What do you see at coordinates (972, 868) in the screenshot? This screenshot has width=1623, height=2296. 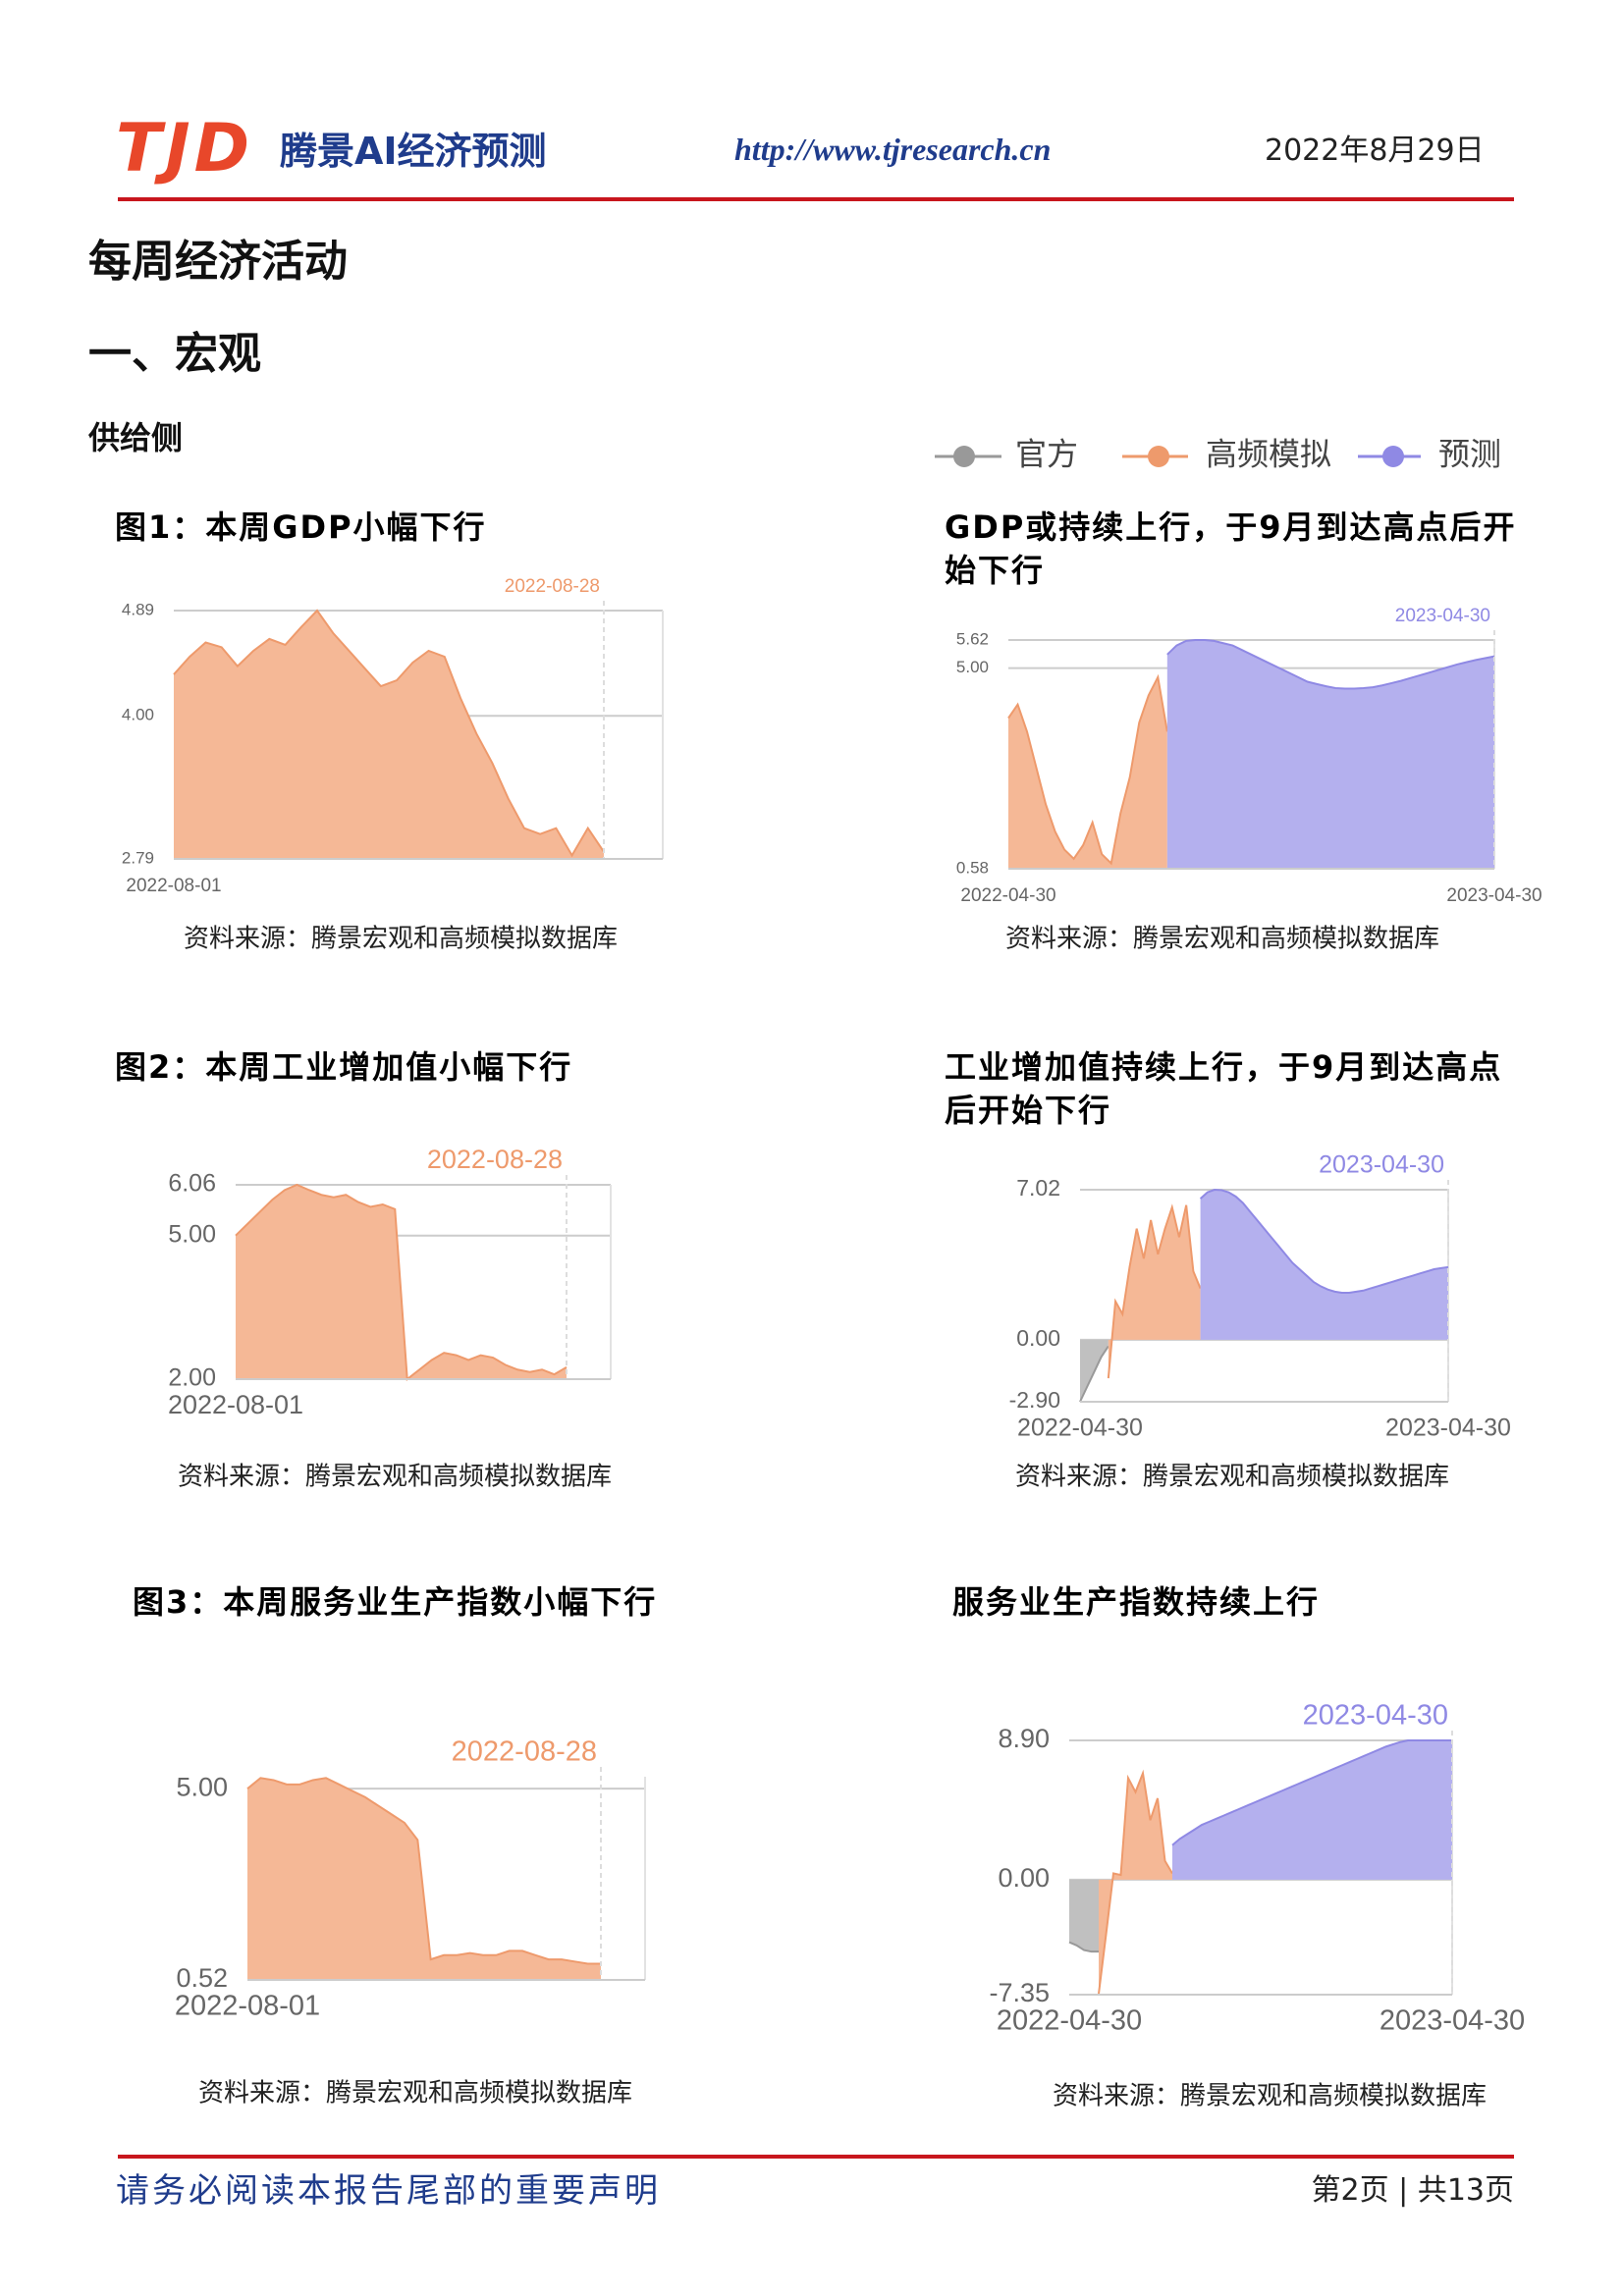 I see `y-tick-label: 0.58` at bounding box center [972, 868].